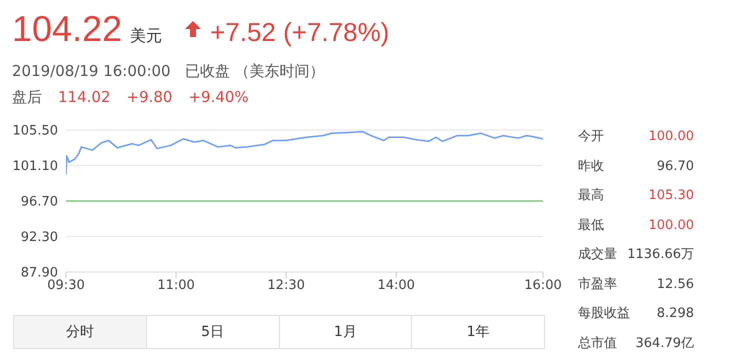 The image size is (750, 364). I want to click on chart-title: 104.22, so click(67, 29).